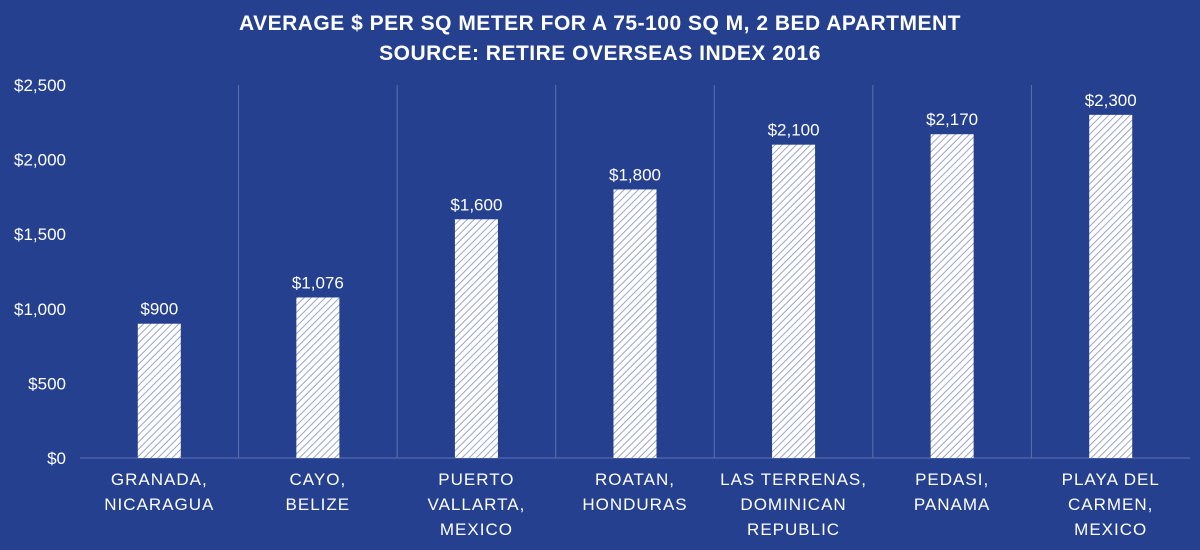 The width and height of the screenshot is (1200, 550). What do you see at coordinates (40, 234) in the screenshot?
I see `y-tick-label: $1,500` at bounding box center [40, 234].